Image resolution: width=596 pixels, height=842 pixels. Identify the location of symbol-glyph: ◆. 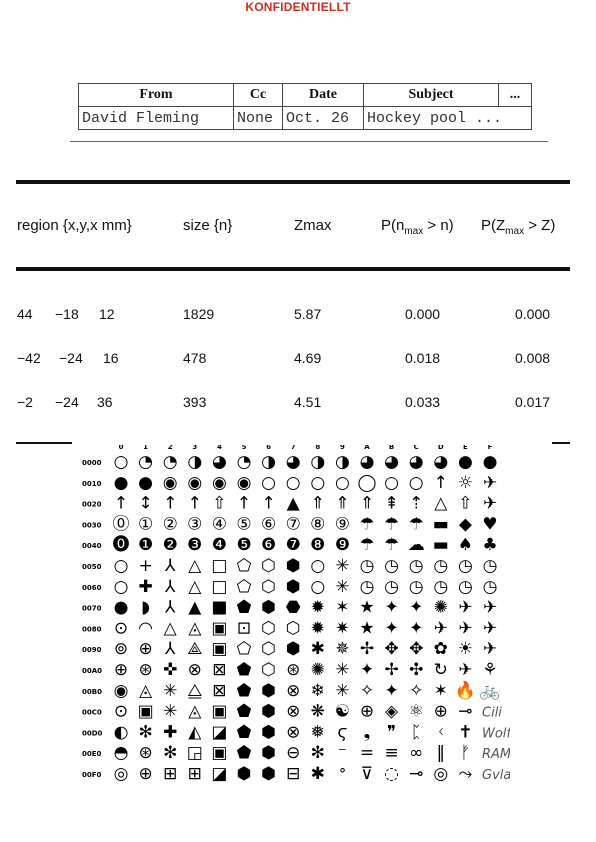
(466, 524).